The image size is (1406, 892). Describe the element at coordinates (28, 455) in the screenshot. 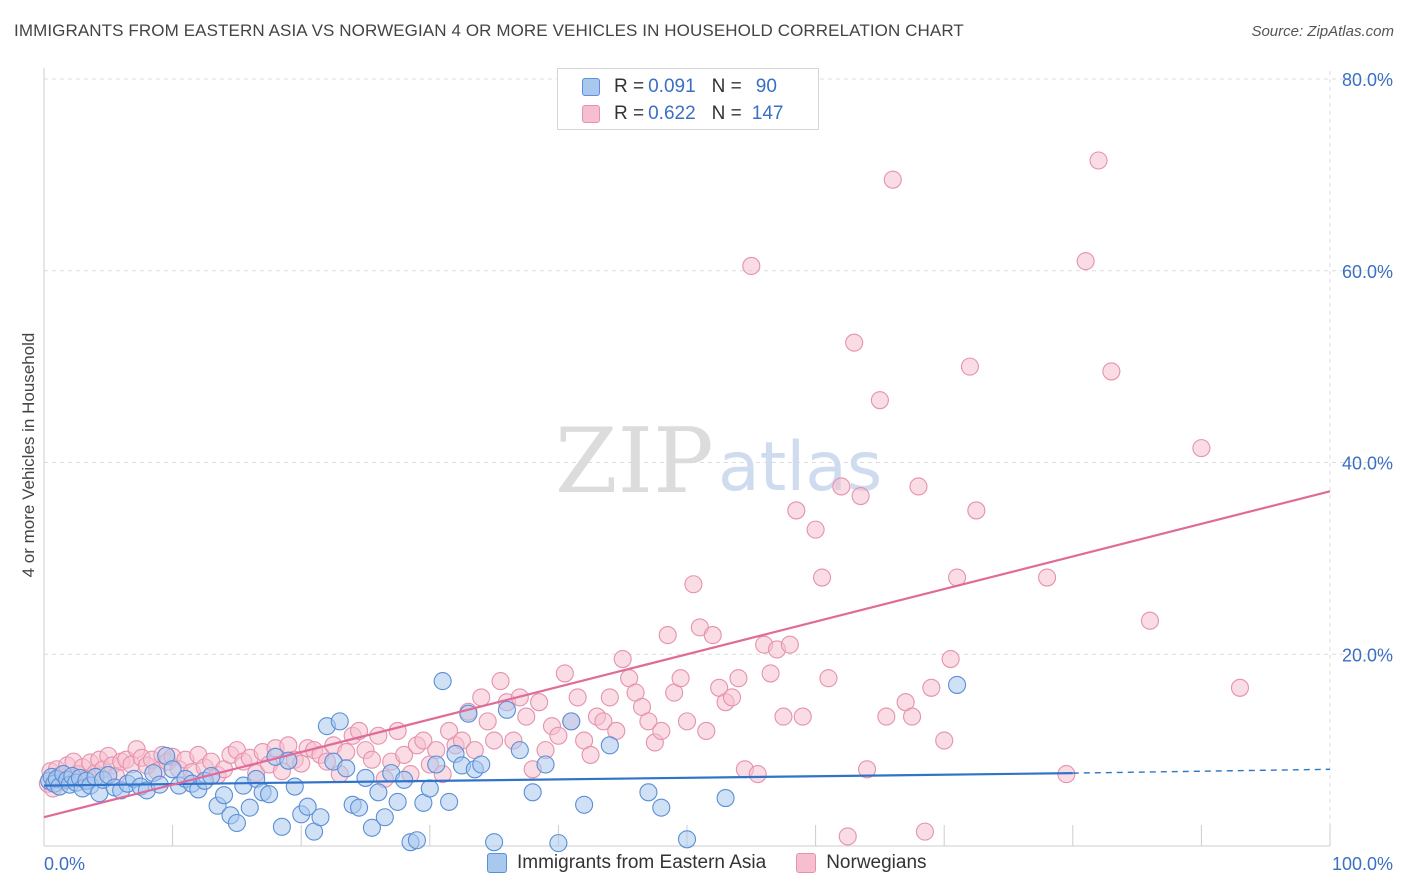

I see `y-axis-label: 4 or more Vehicles in Household` at that location.